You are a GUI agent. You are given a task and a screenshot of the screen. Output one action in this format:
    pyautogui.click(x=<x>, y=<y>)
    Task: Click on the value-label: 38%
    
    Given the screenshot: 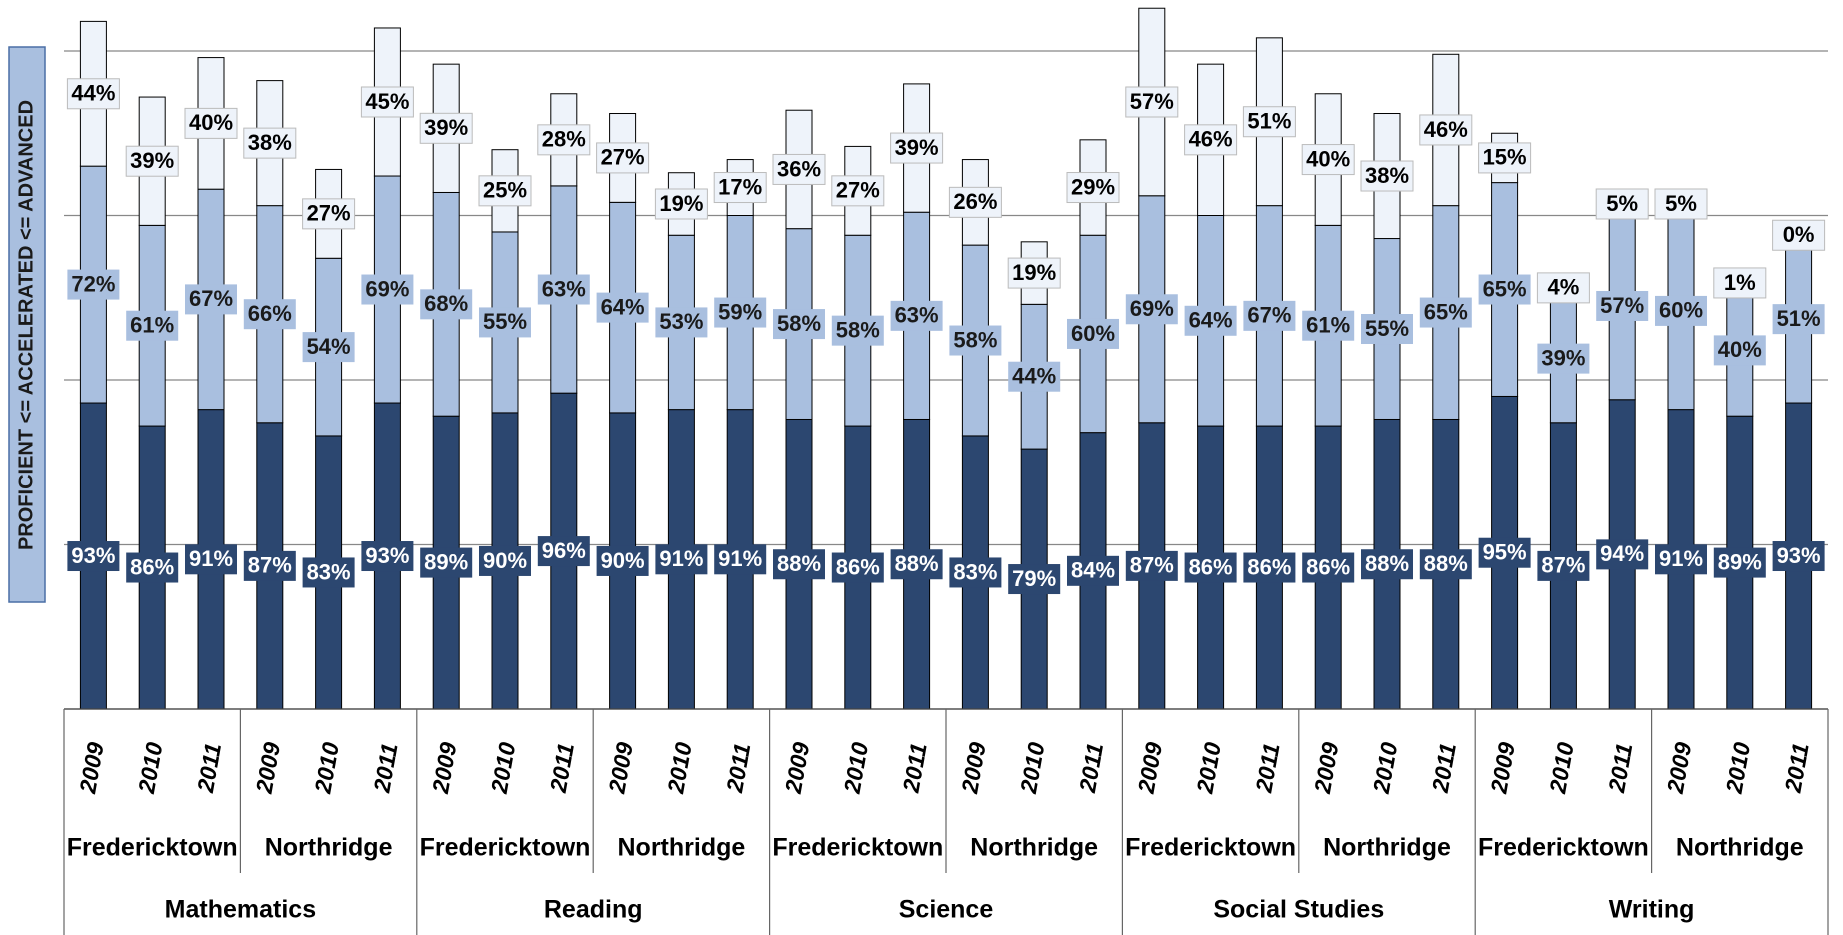 What is the action you would take?
    pyautogui.click(x=1387, y=175)
    